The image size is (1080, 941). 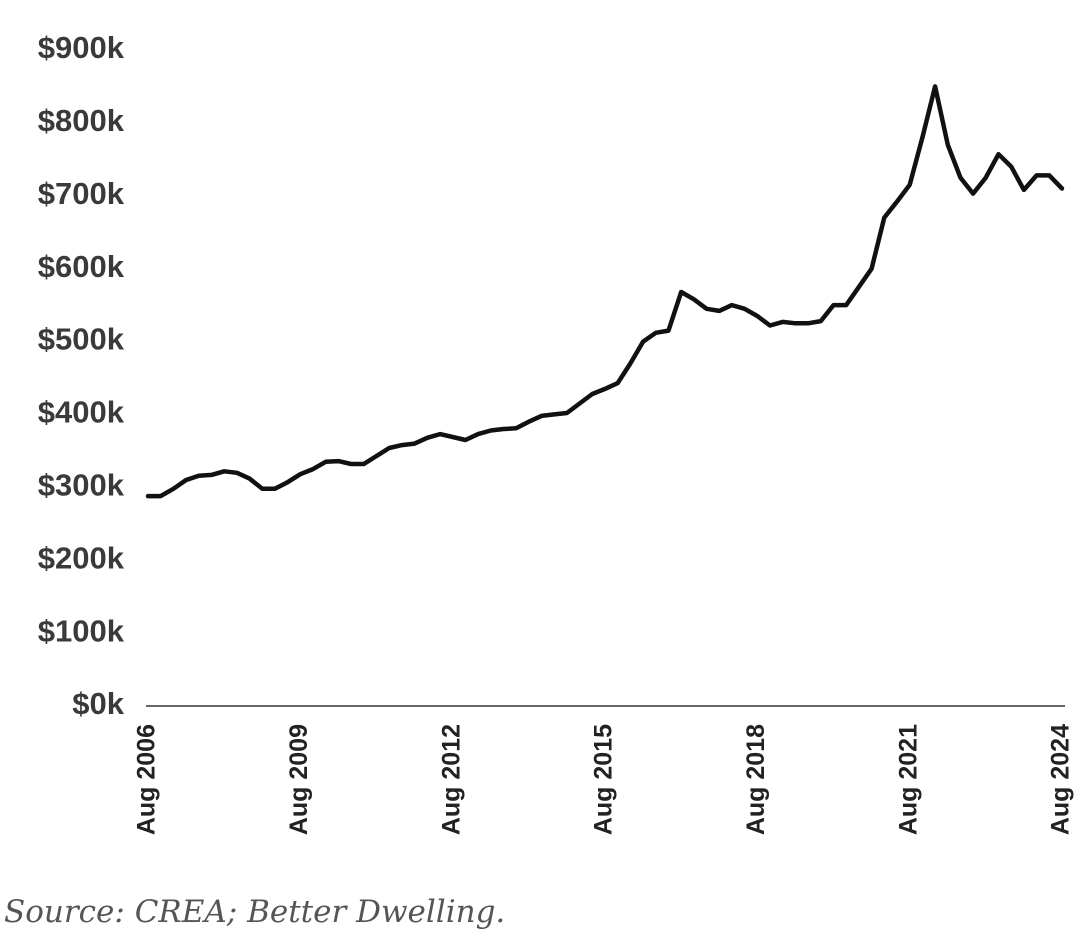 What do you see at coordinates (81, 266) in the screenshot?
I see `y-tick-label: $600k` at bounding box center [81, 266].